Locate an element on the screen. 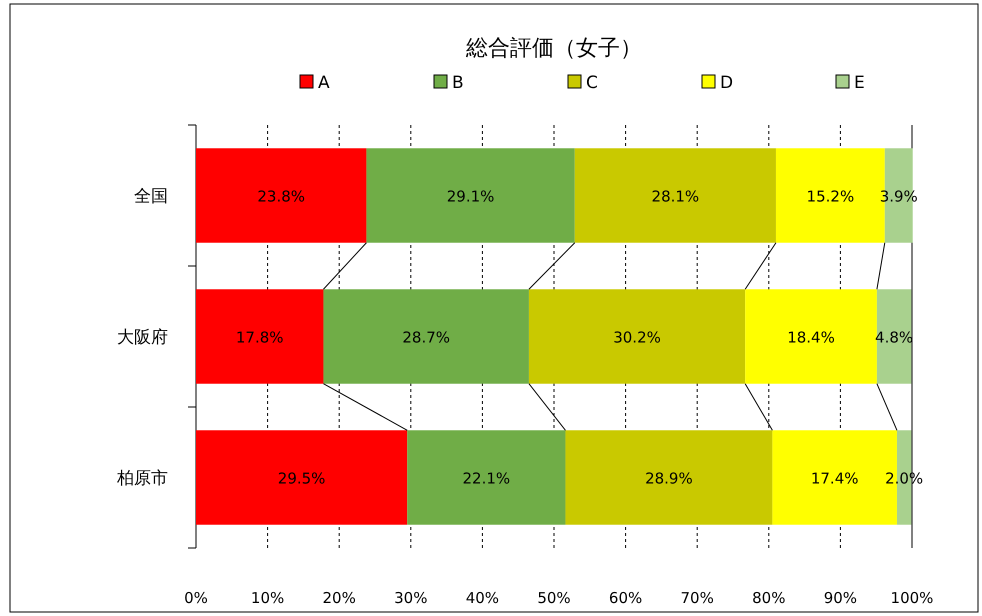  data-label: 15.2% is located at coordinates (830, 197).